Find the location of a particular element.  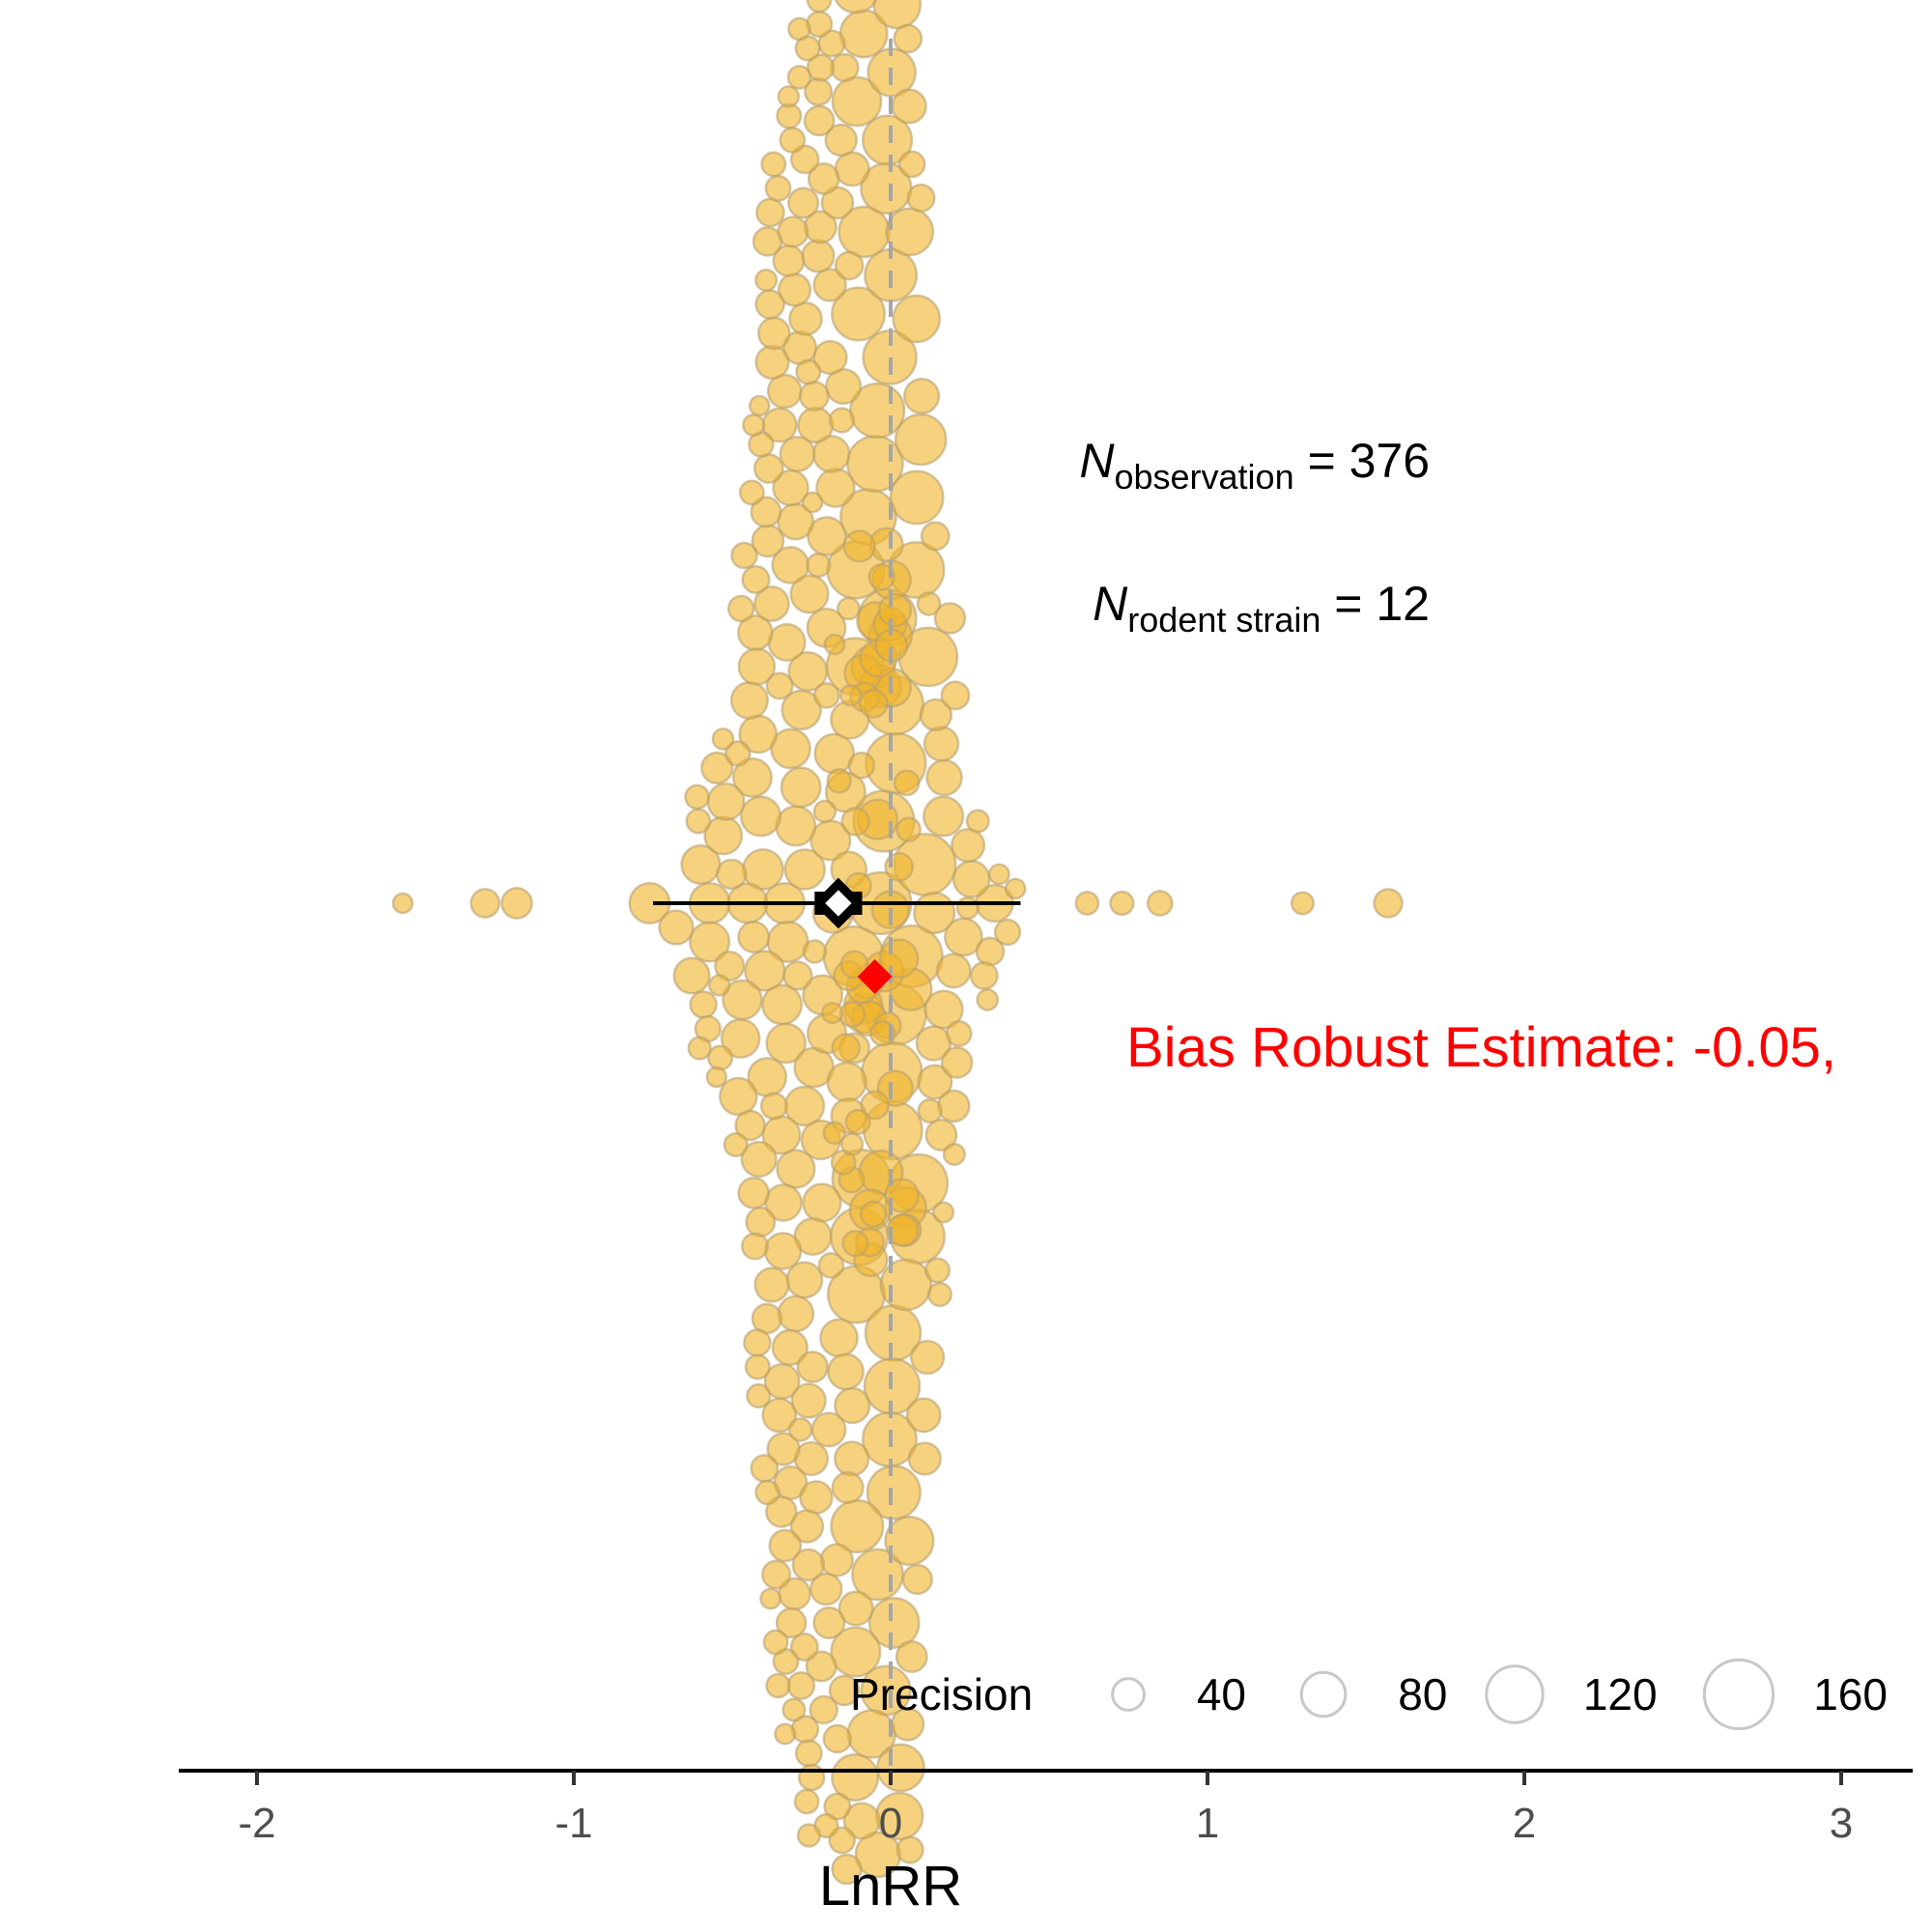

estimate-group is located at coordinates (837, 935).